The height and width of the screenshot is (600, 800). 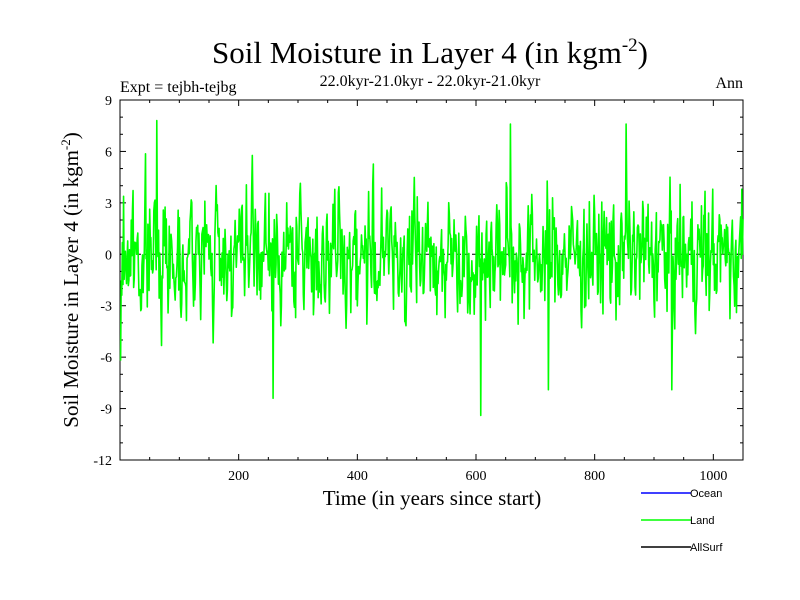 I want to click on x-tick-label: 800, so click(x=594, y=476).